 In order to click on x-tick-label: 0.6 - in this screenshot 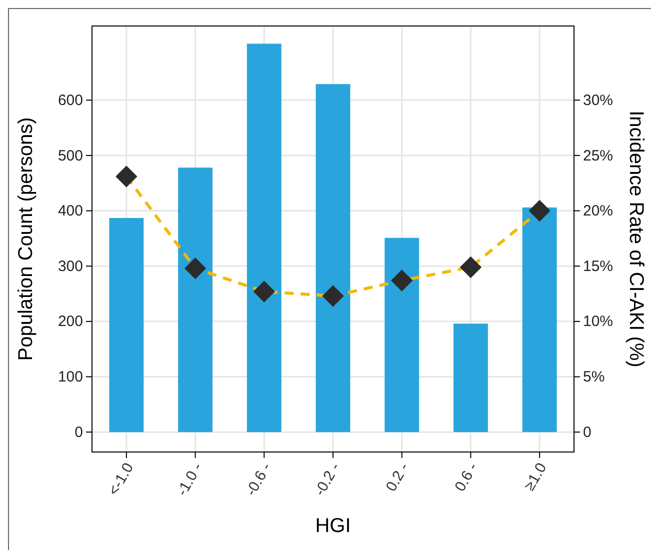, I will do `click(467, 477)`.